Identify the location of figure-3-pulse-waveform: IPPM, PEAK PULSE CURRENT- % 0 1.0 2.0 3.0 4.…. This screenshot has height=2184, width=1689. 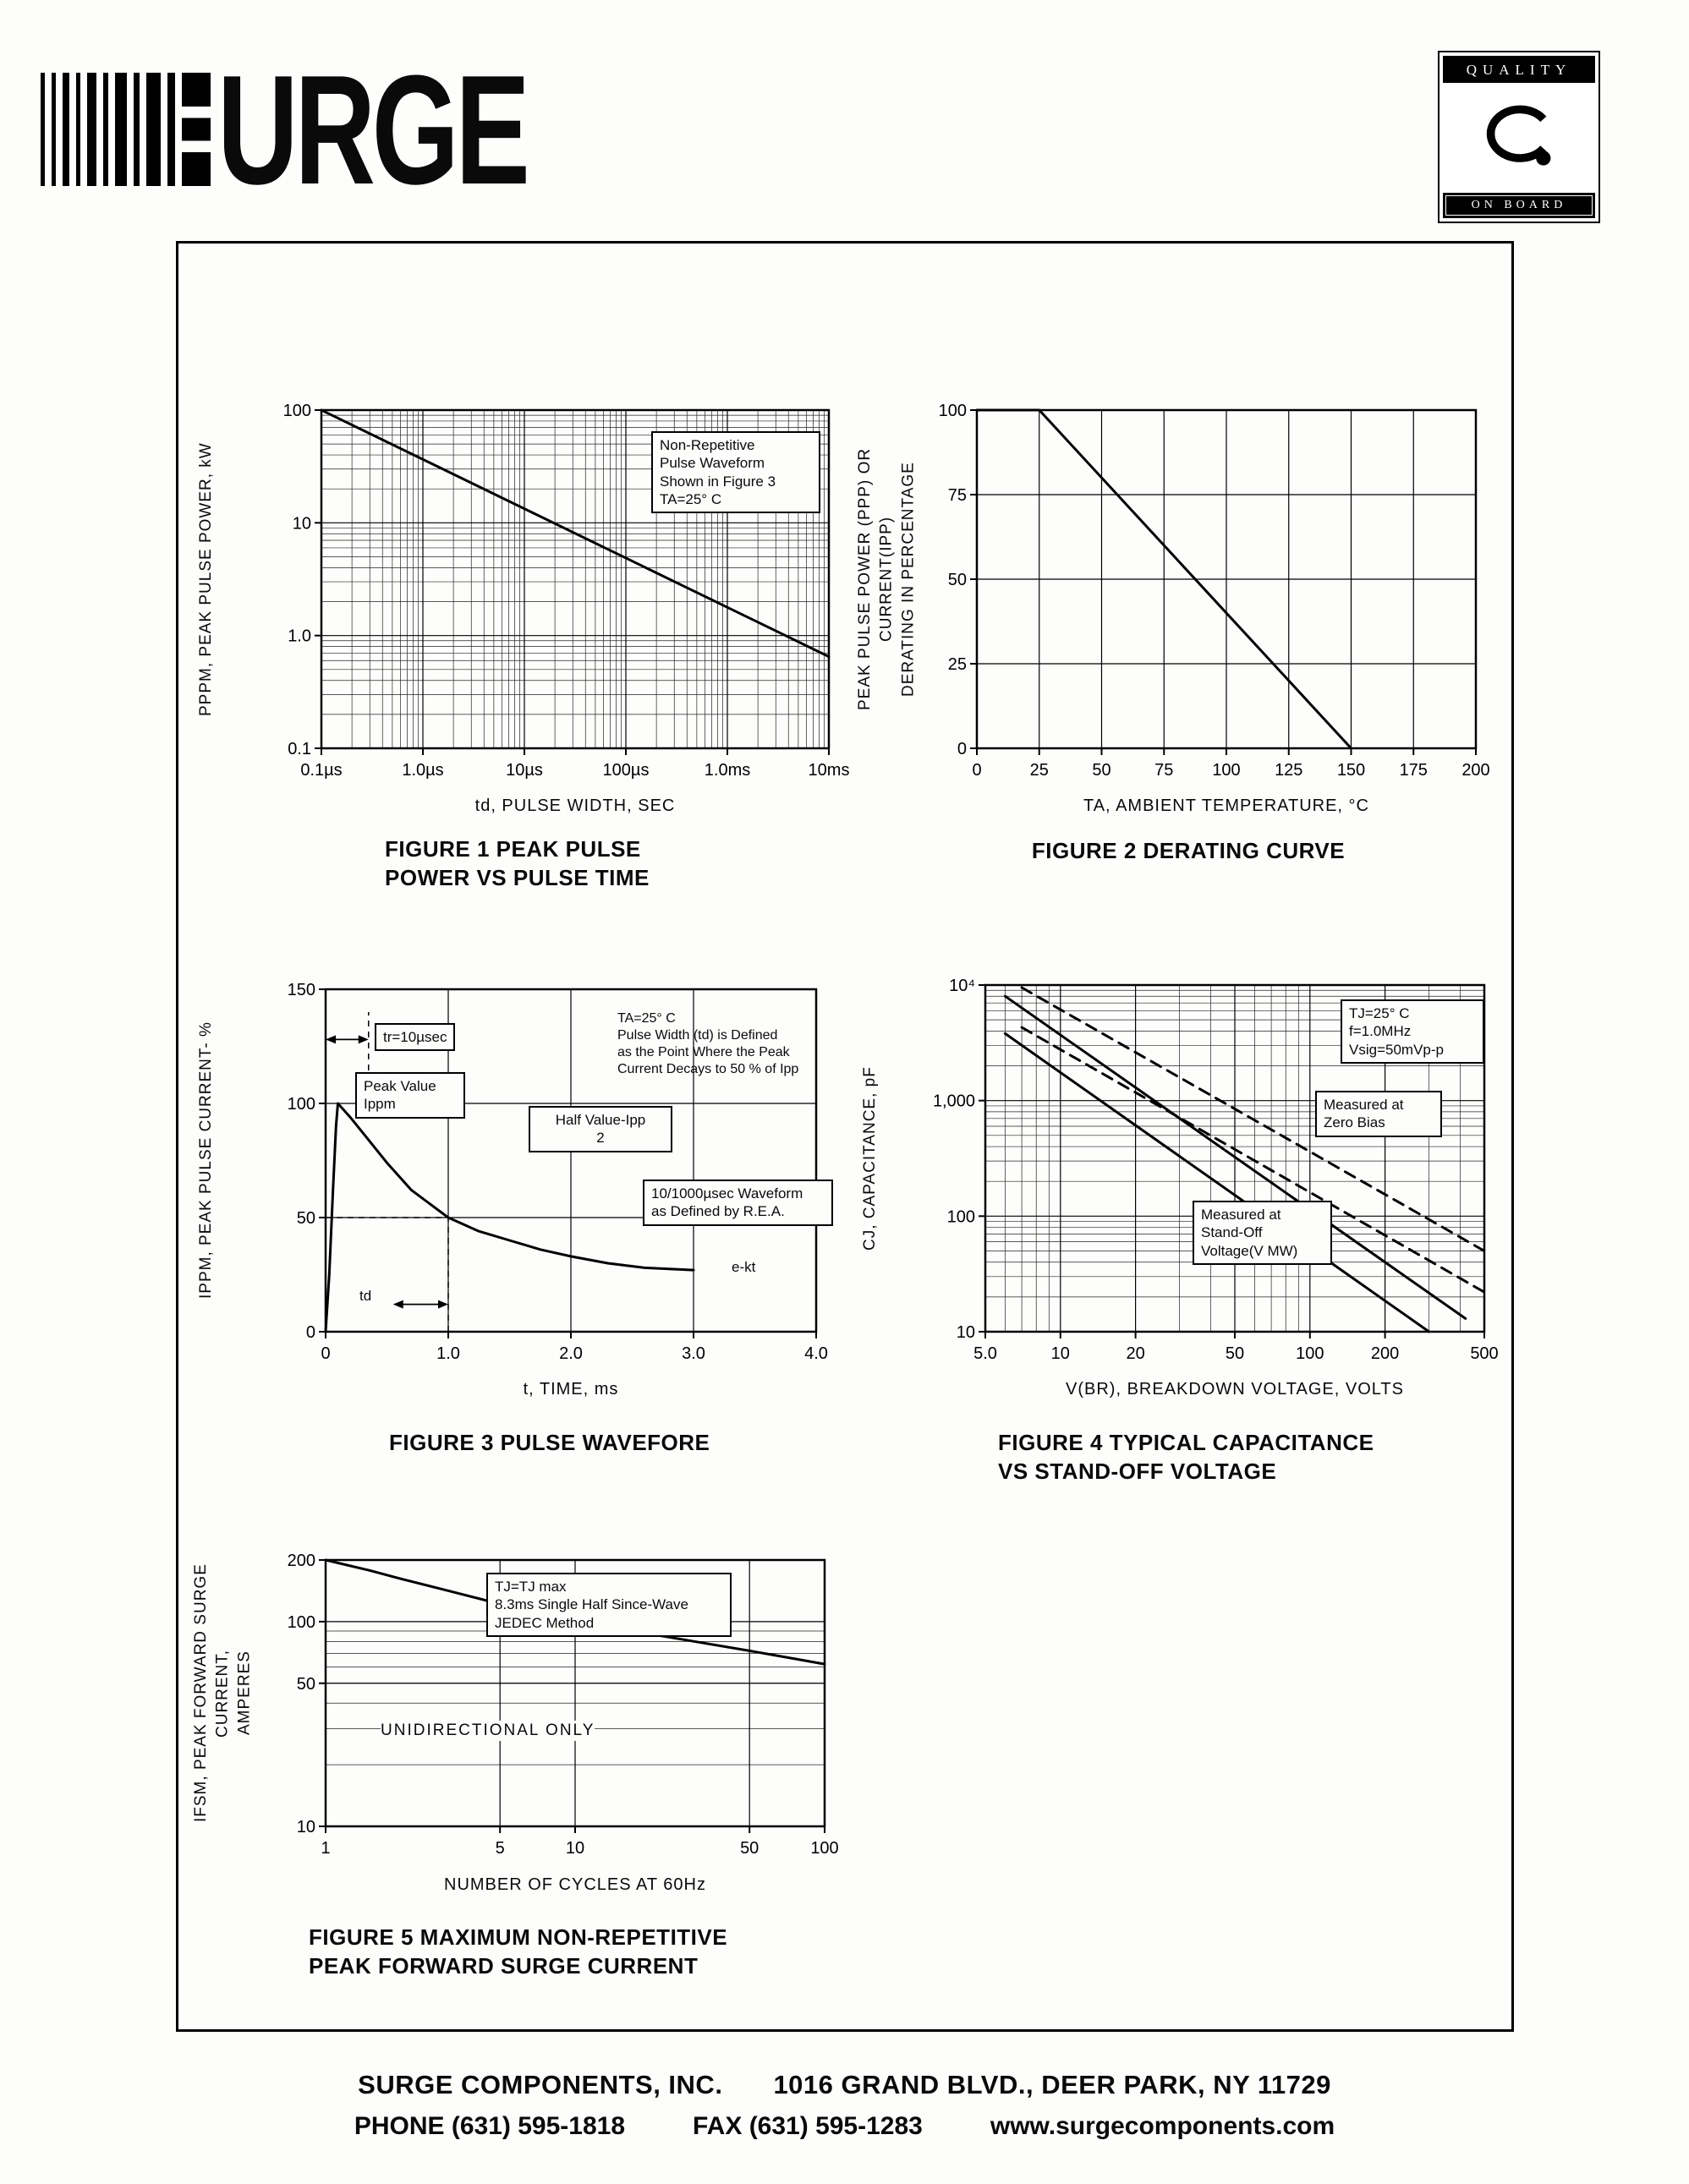
(524, 1251).